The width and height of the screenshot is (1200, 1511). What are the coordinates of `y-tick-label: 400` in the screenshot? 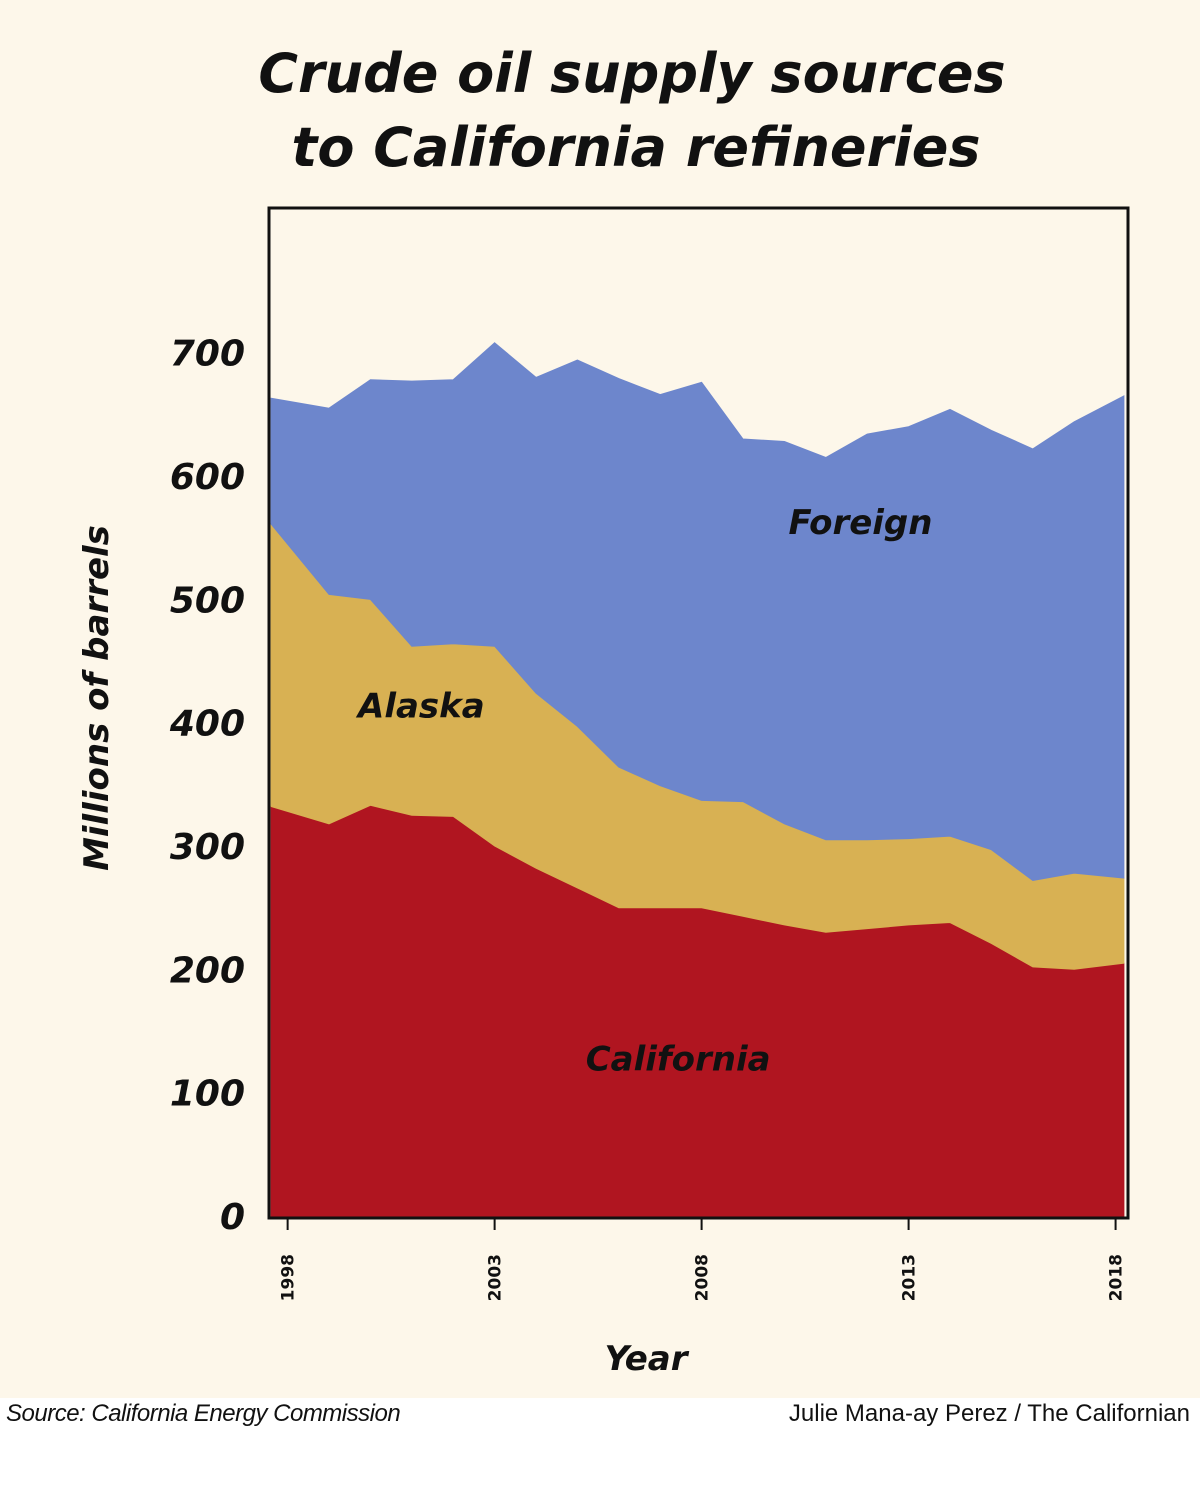 It's located at (207, 724).